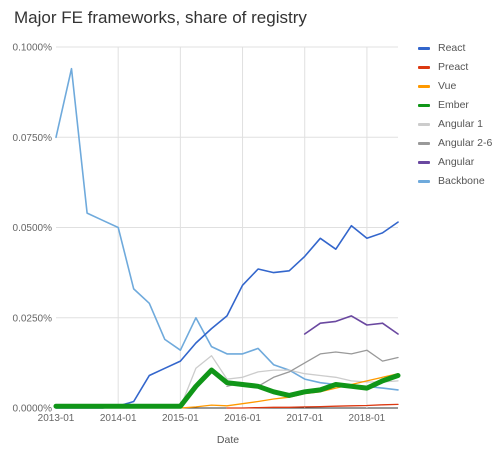 The image size is (500, 450). Describe the element at coordinates (33, 138) in the screenshot. I see `y-tick-label: 0.0750%` at that location.